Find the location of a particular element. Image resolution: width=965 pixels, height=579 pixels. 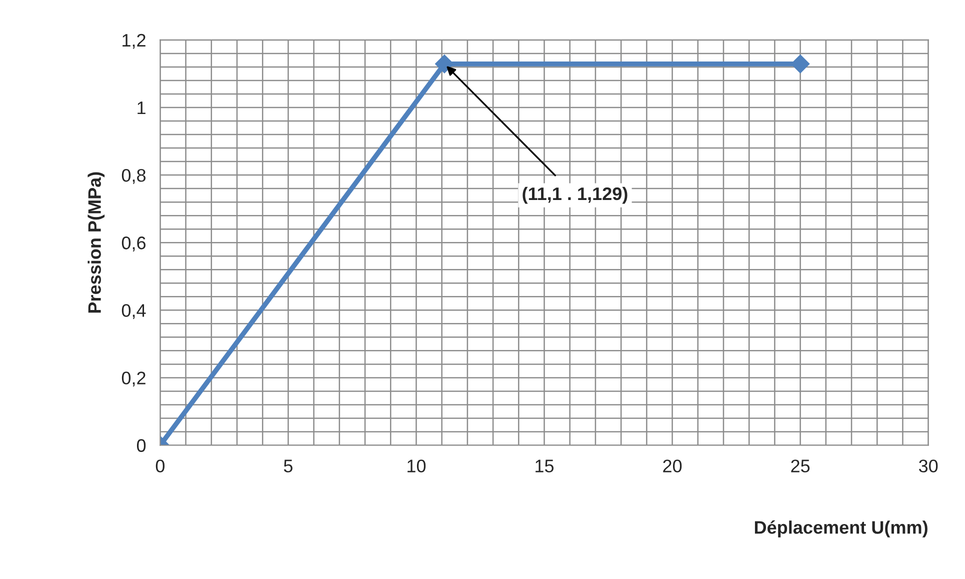

y-tick-label: 0,8 is located at coordinates (134, 176).